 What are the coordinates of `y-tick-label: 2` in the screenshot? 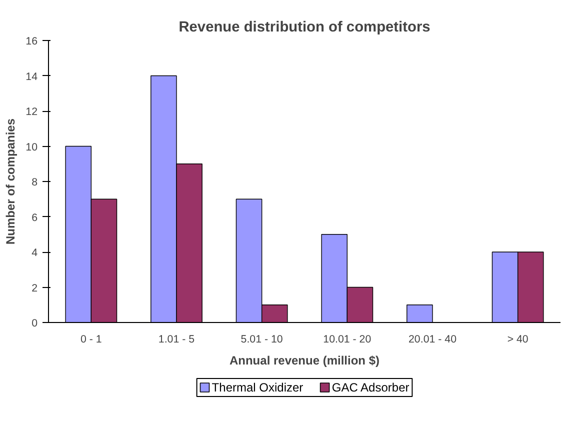 It's located at (35, 288).